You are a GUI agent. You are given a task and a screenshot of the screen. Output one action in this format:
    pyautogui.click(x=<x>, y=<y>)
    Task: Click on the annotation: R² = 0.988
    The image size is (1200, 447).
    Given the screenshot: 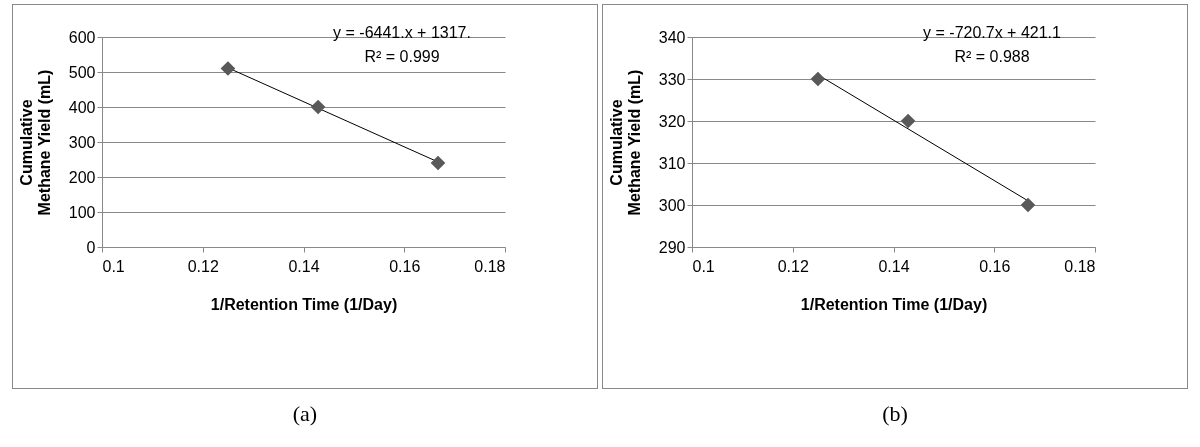 What is the action you would take?
    pyautogui.click(x=992, y=56)
    